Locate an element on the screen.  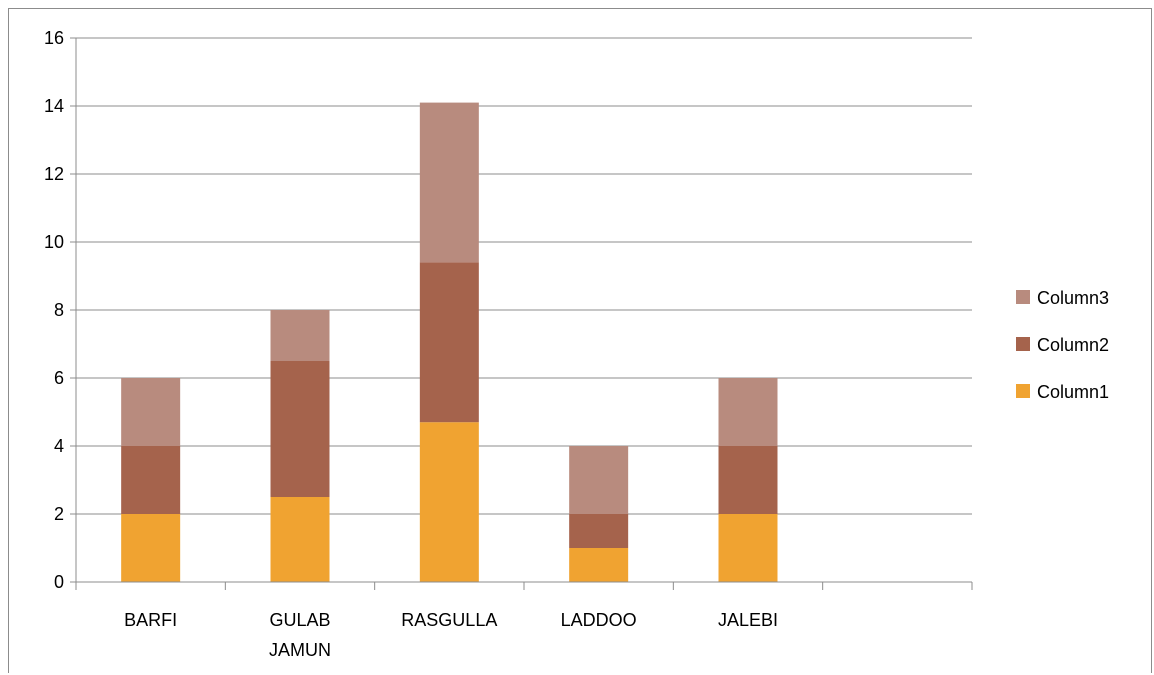
x-category-label: JAMUN is located at coordinates (300, 650).